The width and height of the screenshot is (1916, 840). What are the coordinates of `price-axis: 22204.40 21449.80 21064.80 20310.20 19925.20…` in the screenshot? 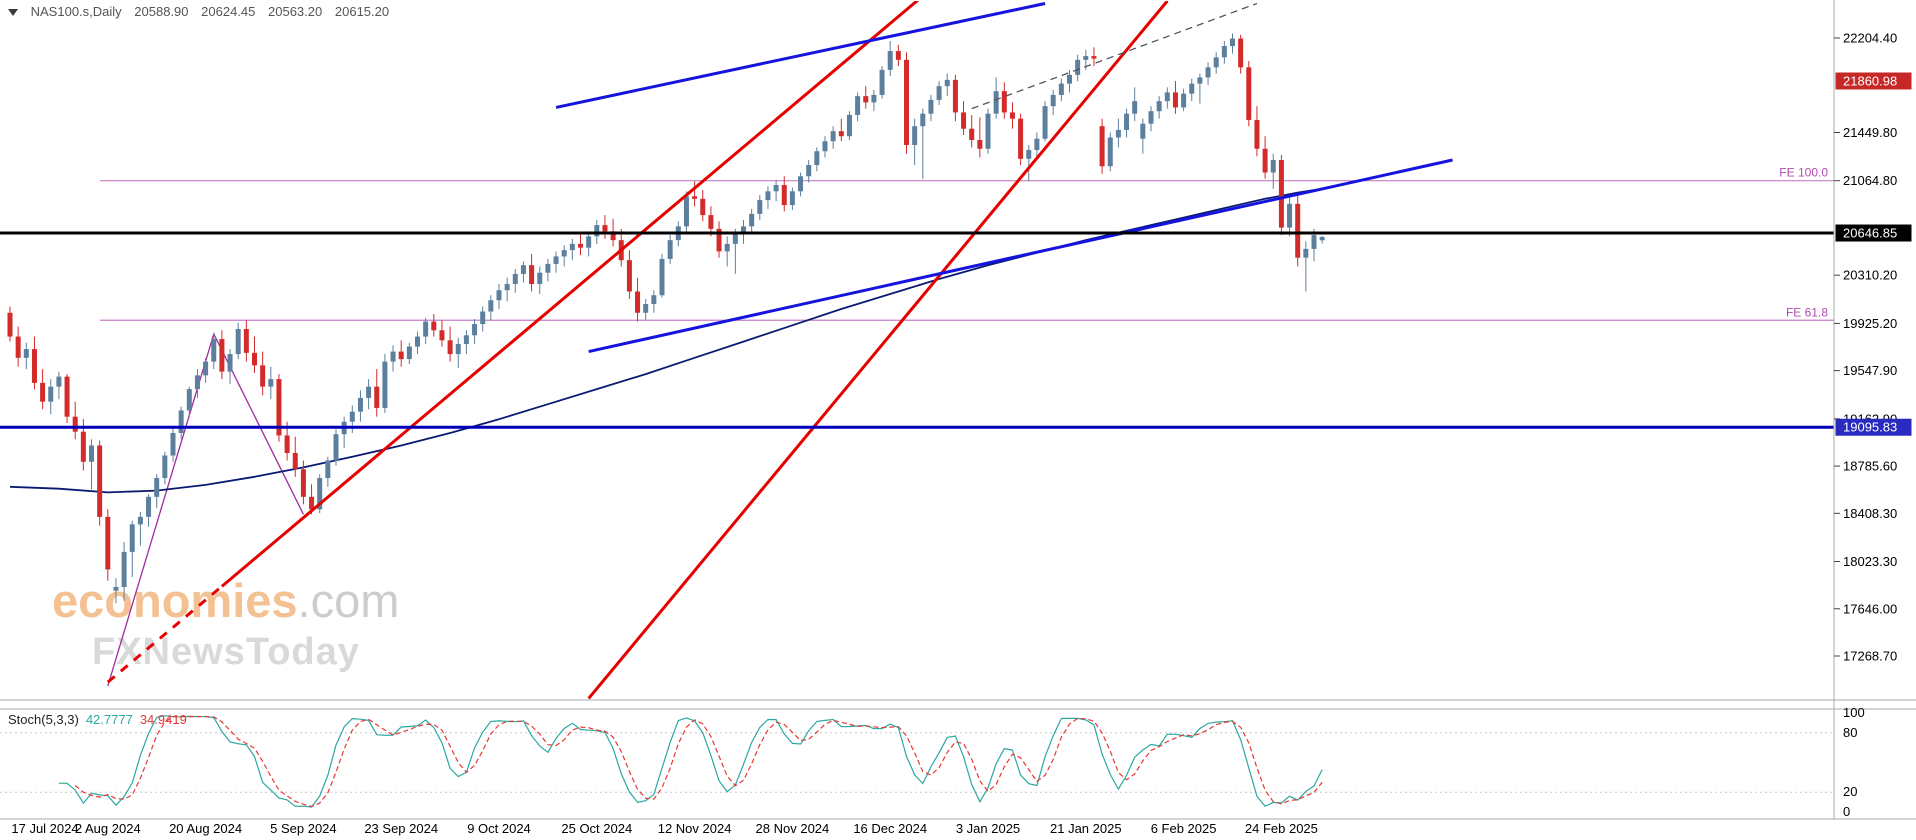 It's located at (1865, 347).